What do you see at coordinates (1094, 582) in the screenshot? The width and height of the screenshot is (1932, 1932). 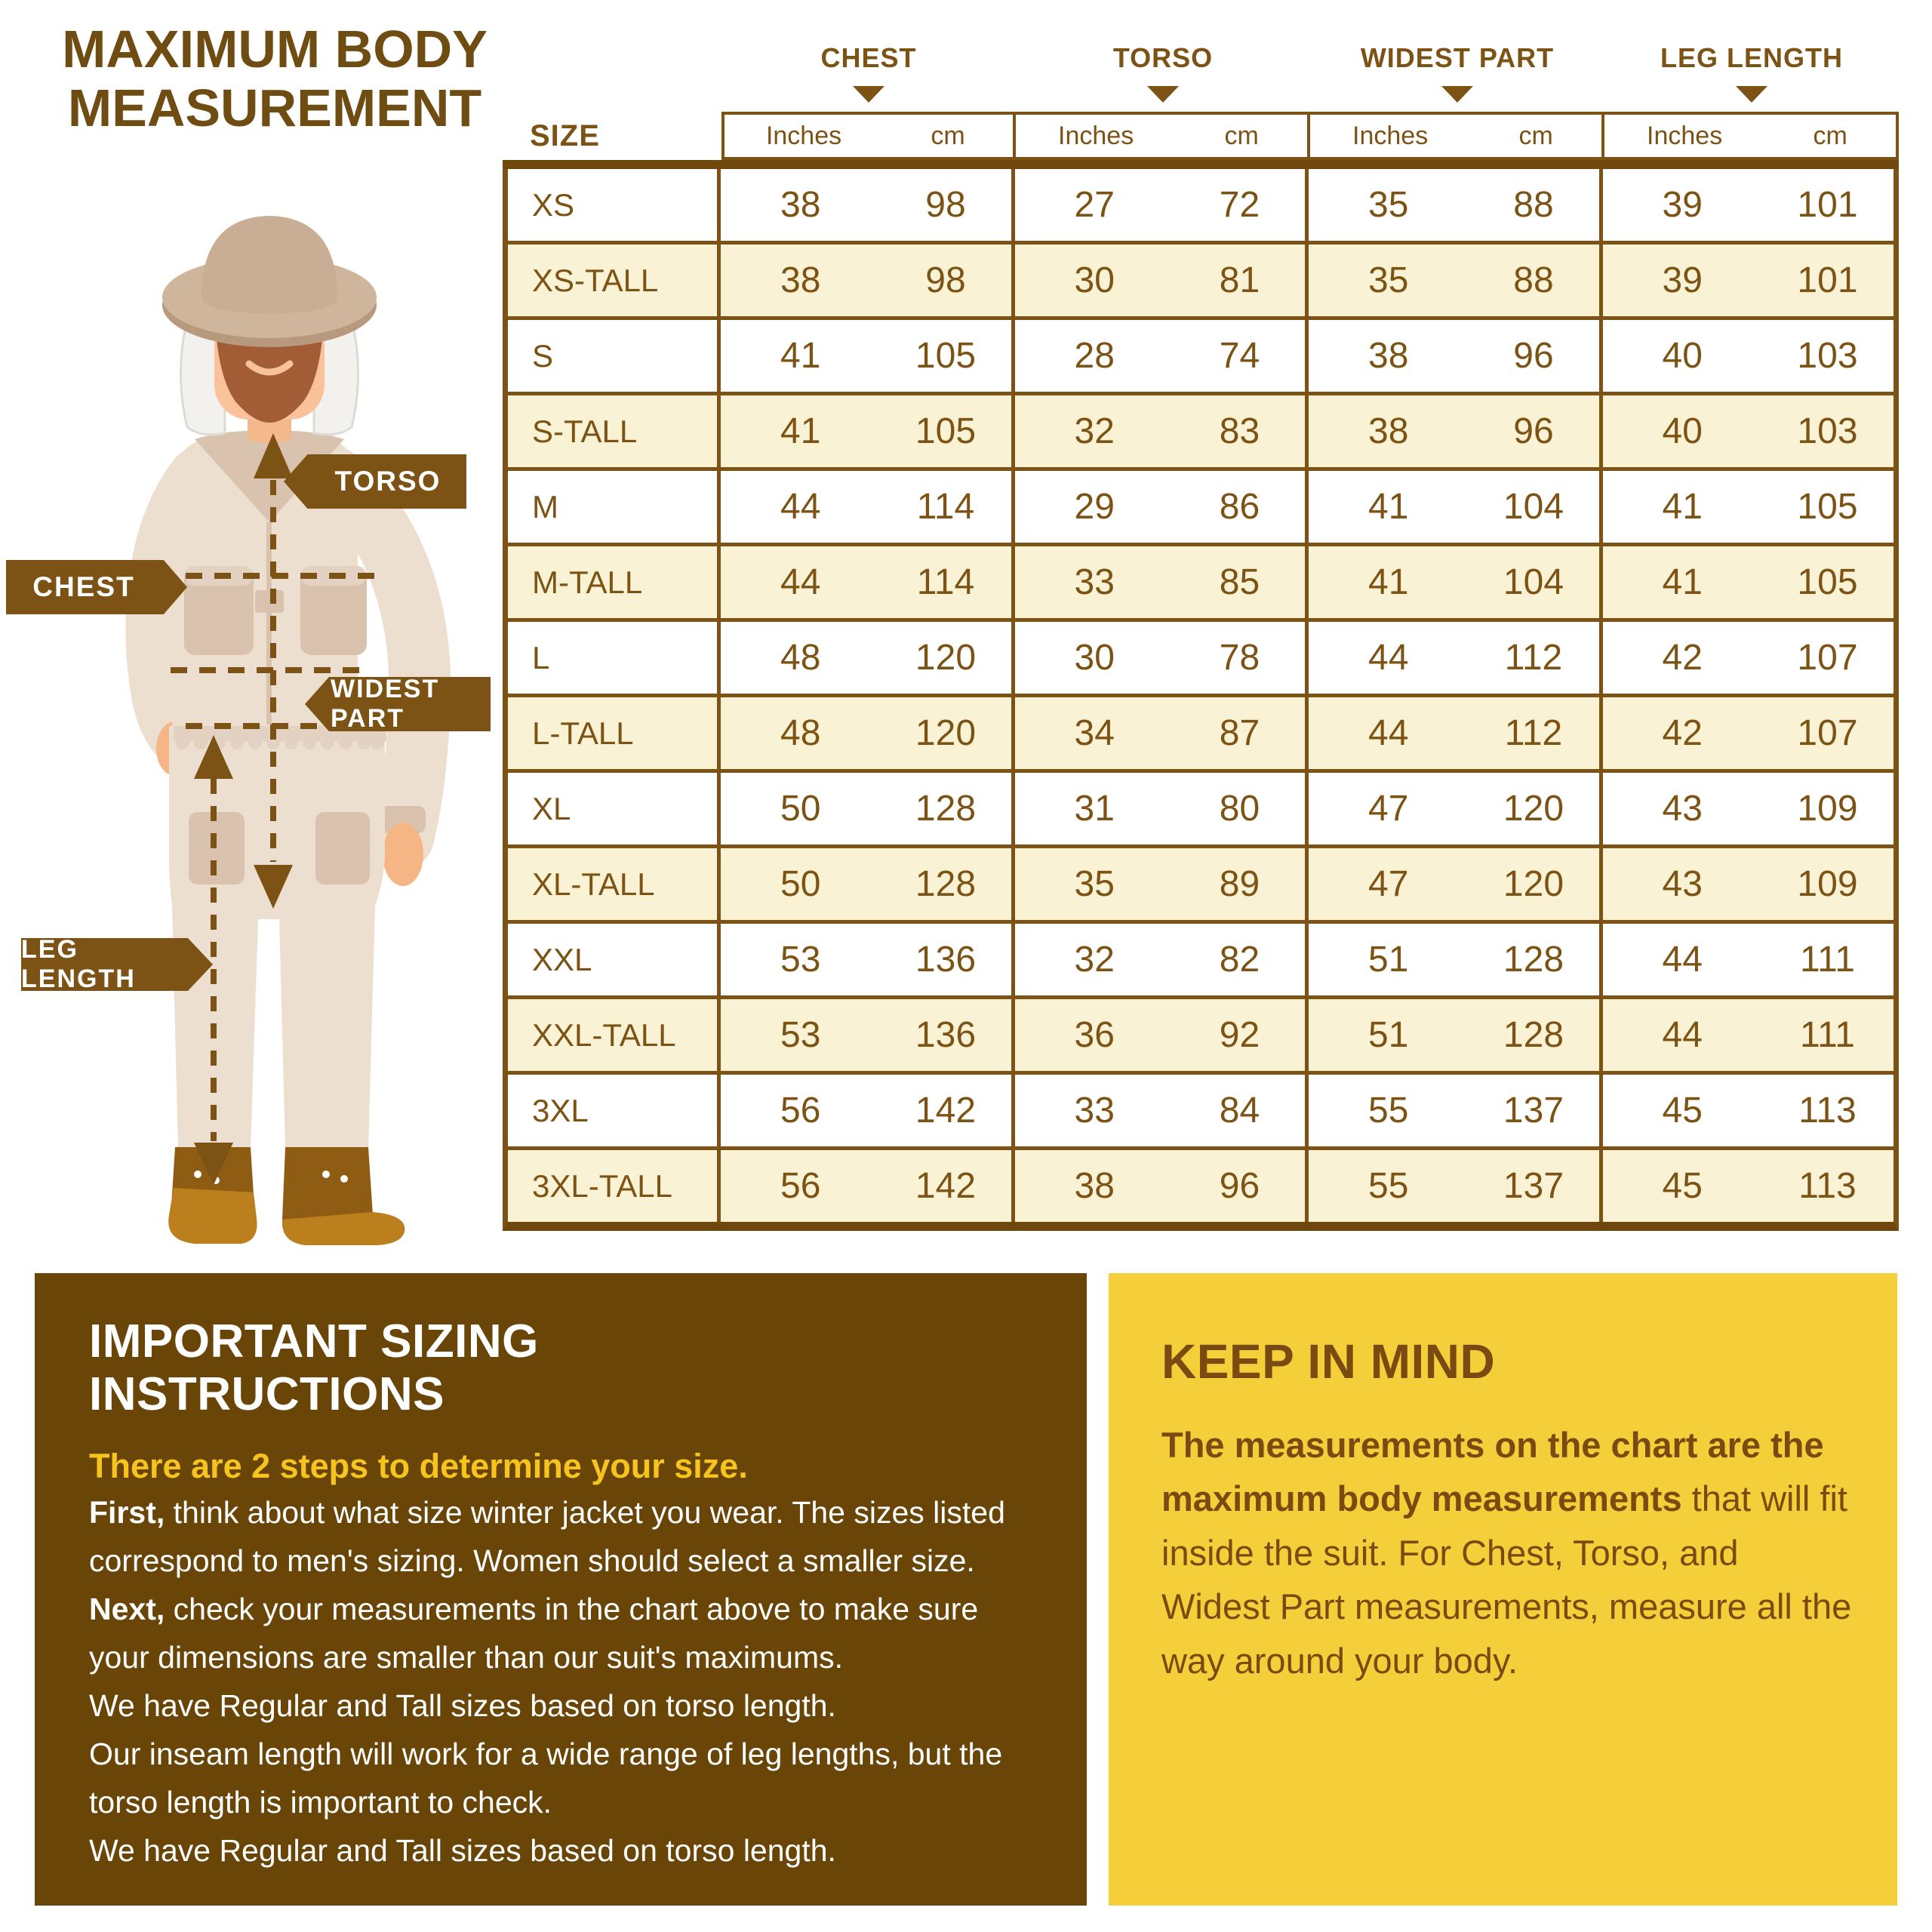 I see `value: 33` at bounding box center [1094, 582].